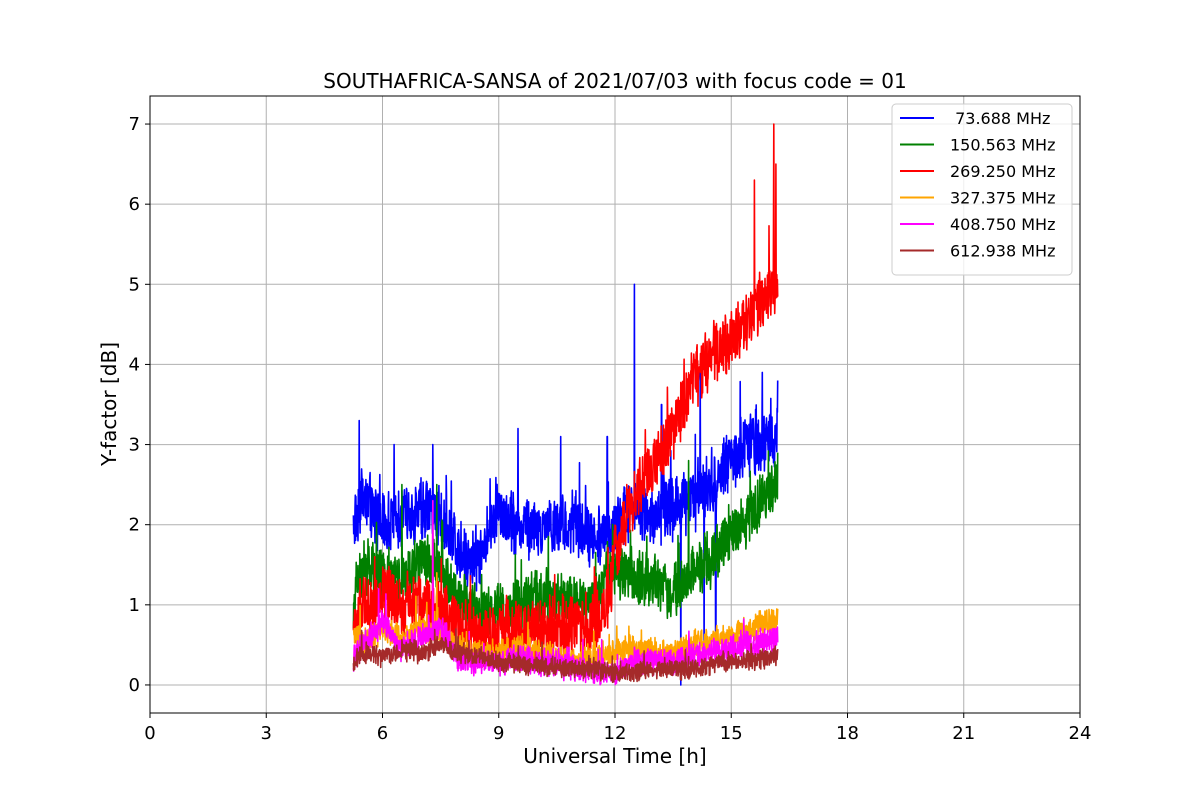 Image resolution: width=1200 pixels, height=800 pixels. Describe the element at coordinates (134, 364) in the screenshot. I see `y-tick-label: 4` at that location.